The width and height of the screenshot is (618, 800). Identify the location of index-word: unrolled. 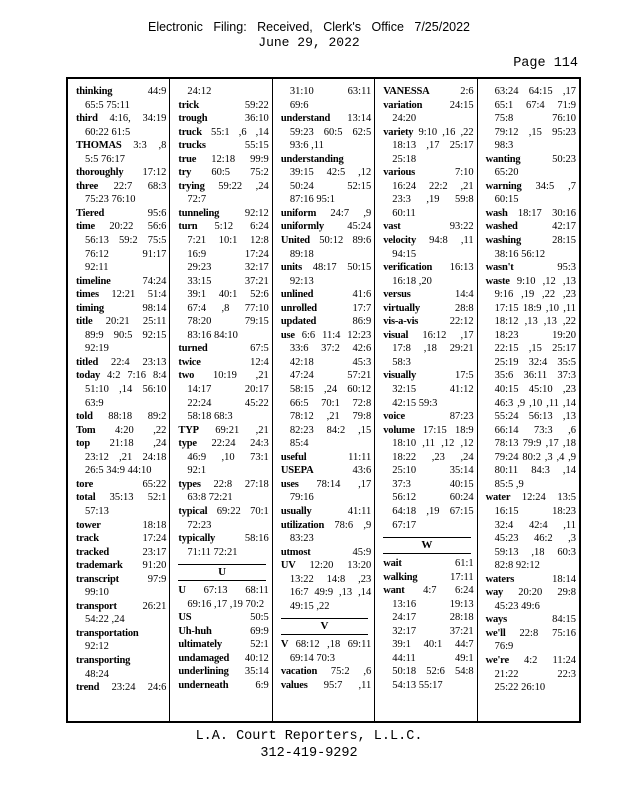
(298, 308).